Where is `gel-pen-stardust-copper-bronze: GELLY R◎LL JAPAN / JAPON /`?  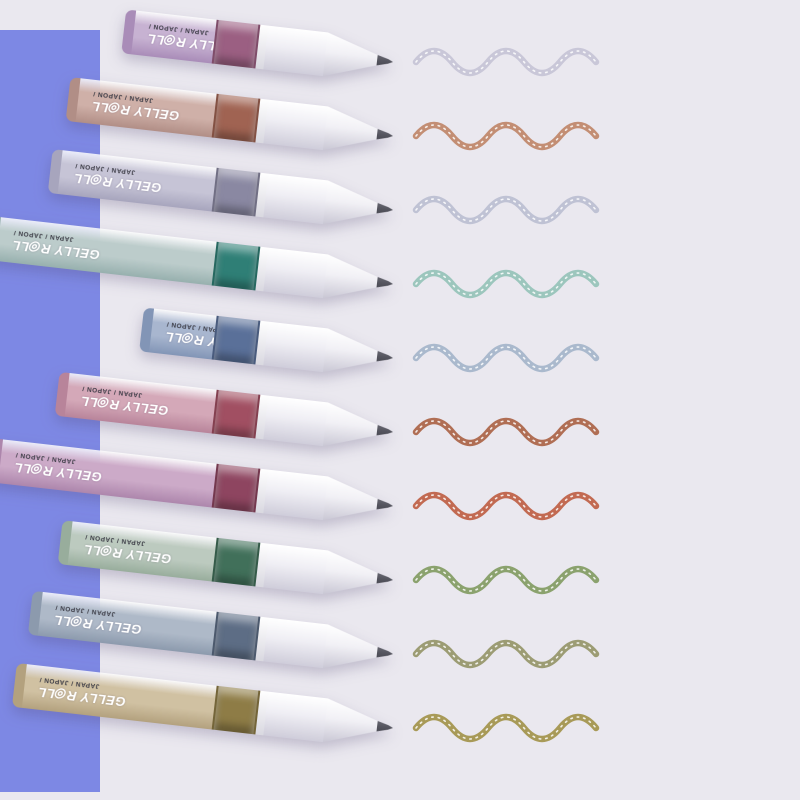
gel-pen-stardust-copper-bronze: GELLY R◎LL JAPAN / JAPON / is located at coordinates (225, 412).